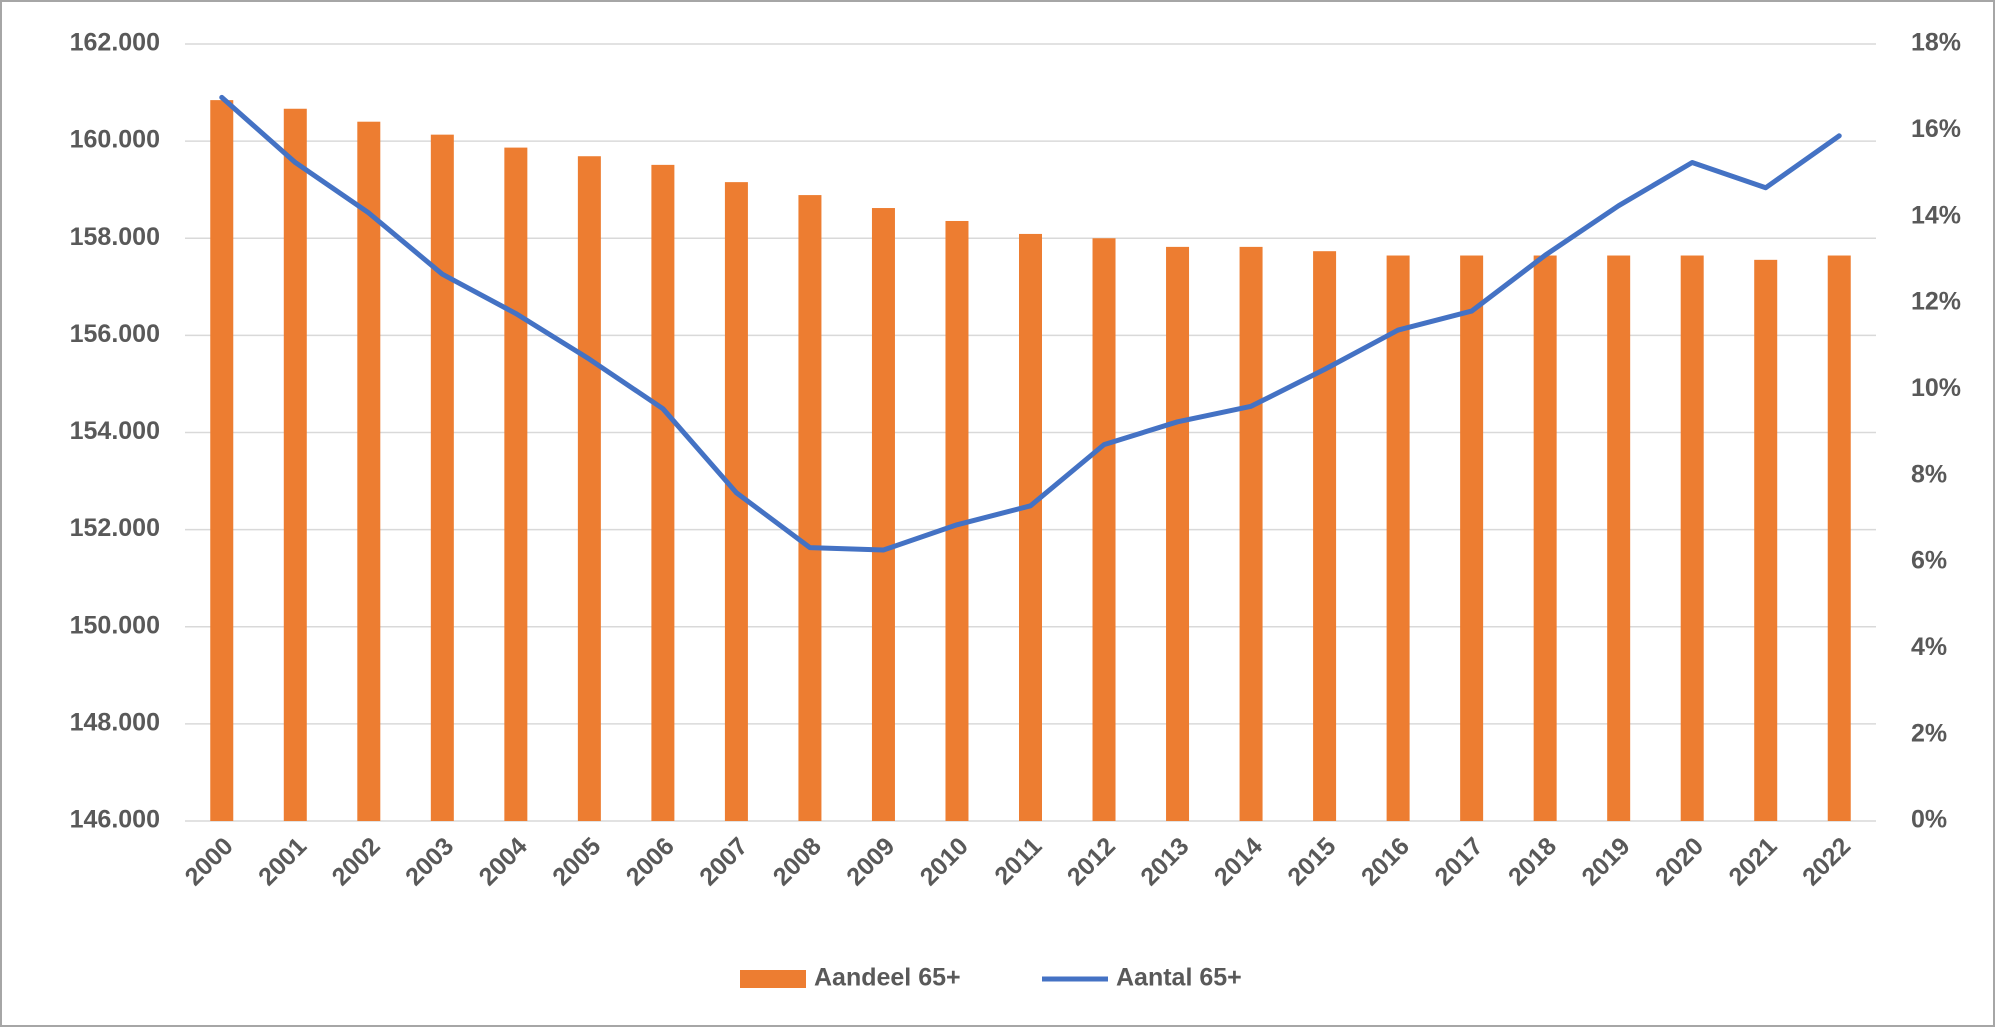 Image resolution: width=1995 pixels, height=1027 pixels. Describe the element at coordinates (115, 625) in the screenshot. I see `y-tick-label: 150.000` at that location.